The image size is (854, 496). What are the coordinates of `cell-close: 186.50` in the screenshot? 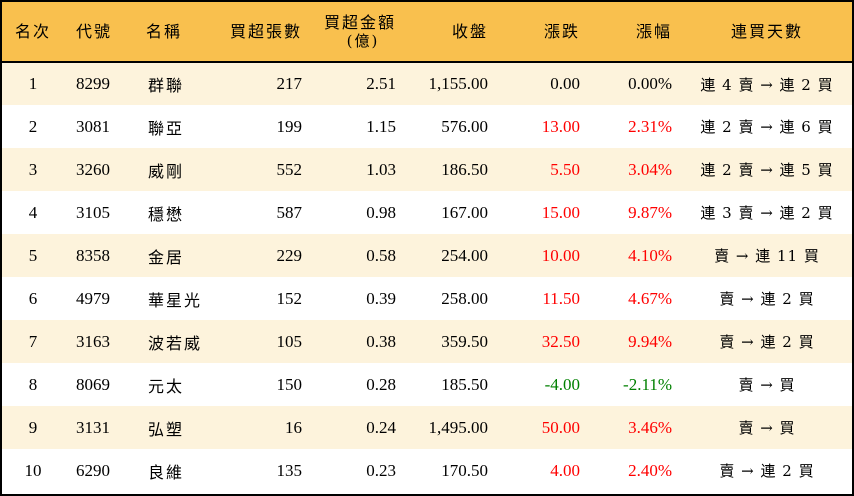 It's located at (464, 169).